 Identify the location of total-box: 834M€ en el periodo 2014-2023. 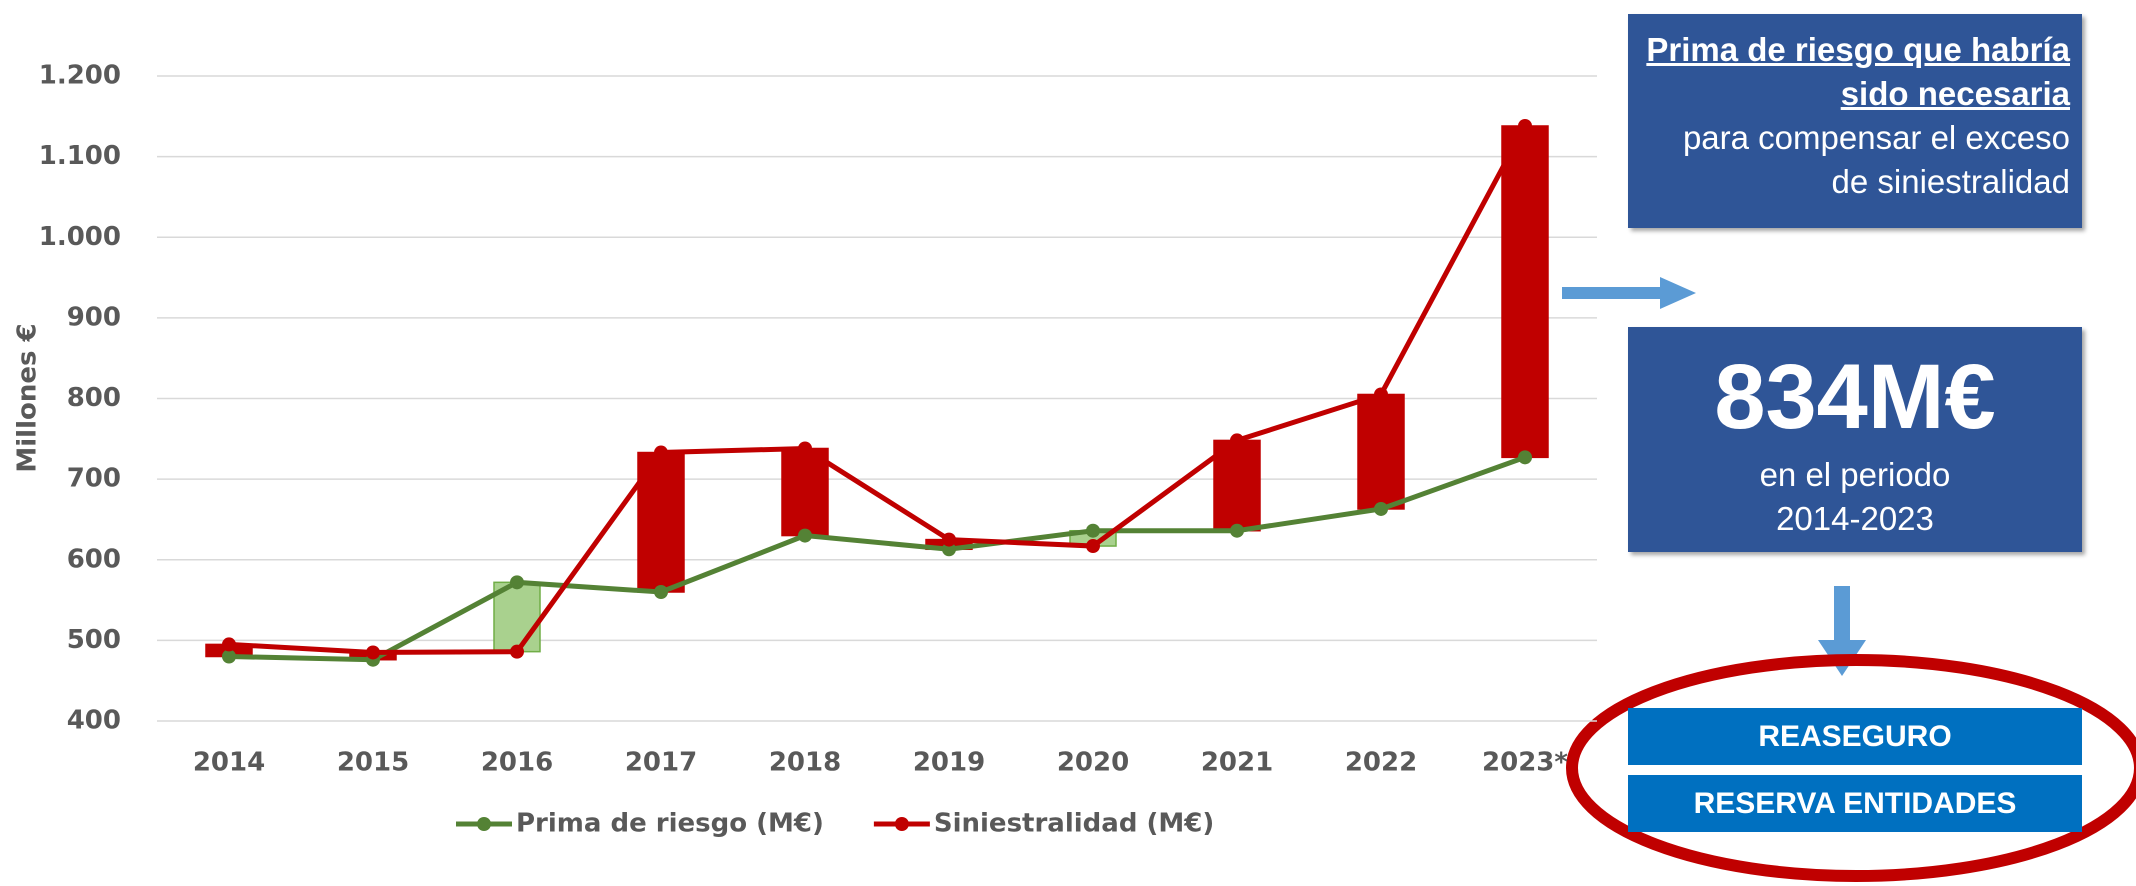
(1855, 439).